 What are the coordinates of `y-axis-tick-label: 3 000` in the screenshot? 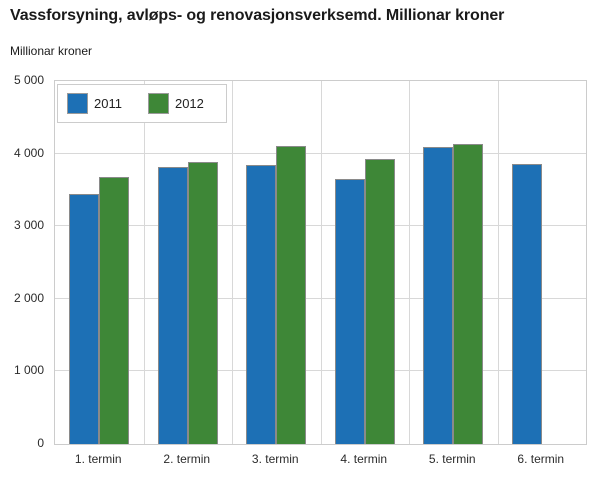 It's located at (28, 225).